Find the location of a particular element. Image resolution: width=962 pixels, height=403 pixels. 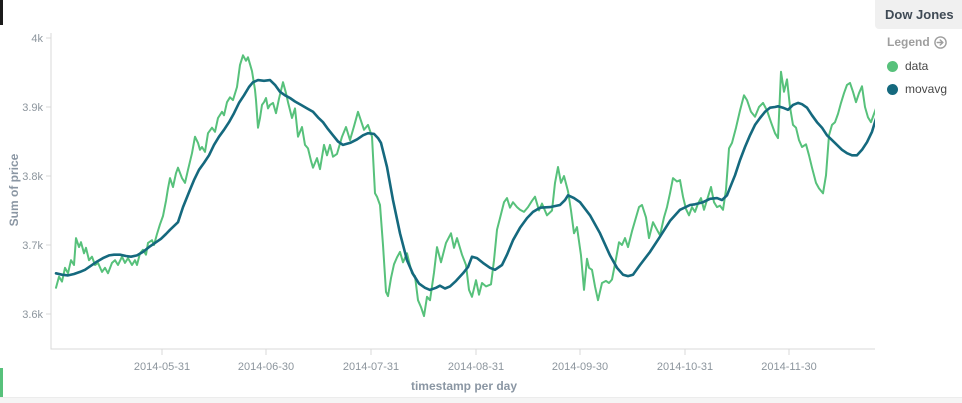

legend-item-label: data is located at coordinates (917, 66).